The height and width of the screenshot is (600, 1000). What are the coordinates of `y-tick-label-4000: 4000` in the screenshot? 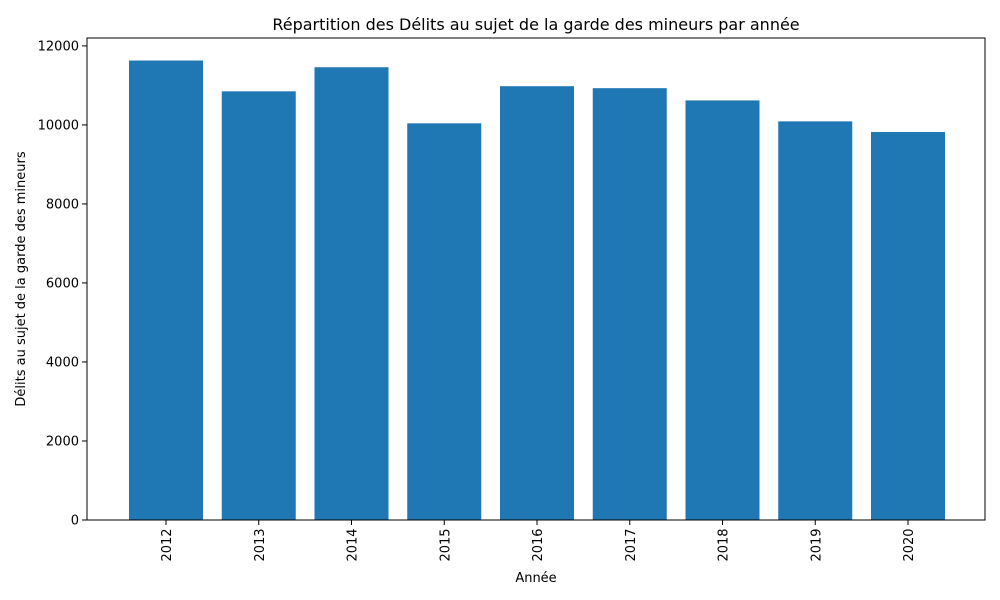 It's located at (62, 362).